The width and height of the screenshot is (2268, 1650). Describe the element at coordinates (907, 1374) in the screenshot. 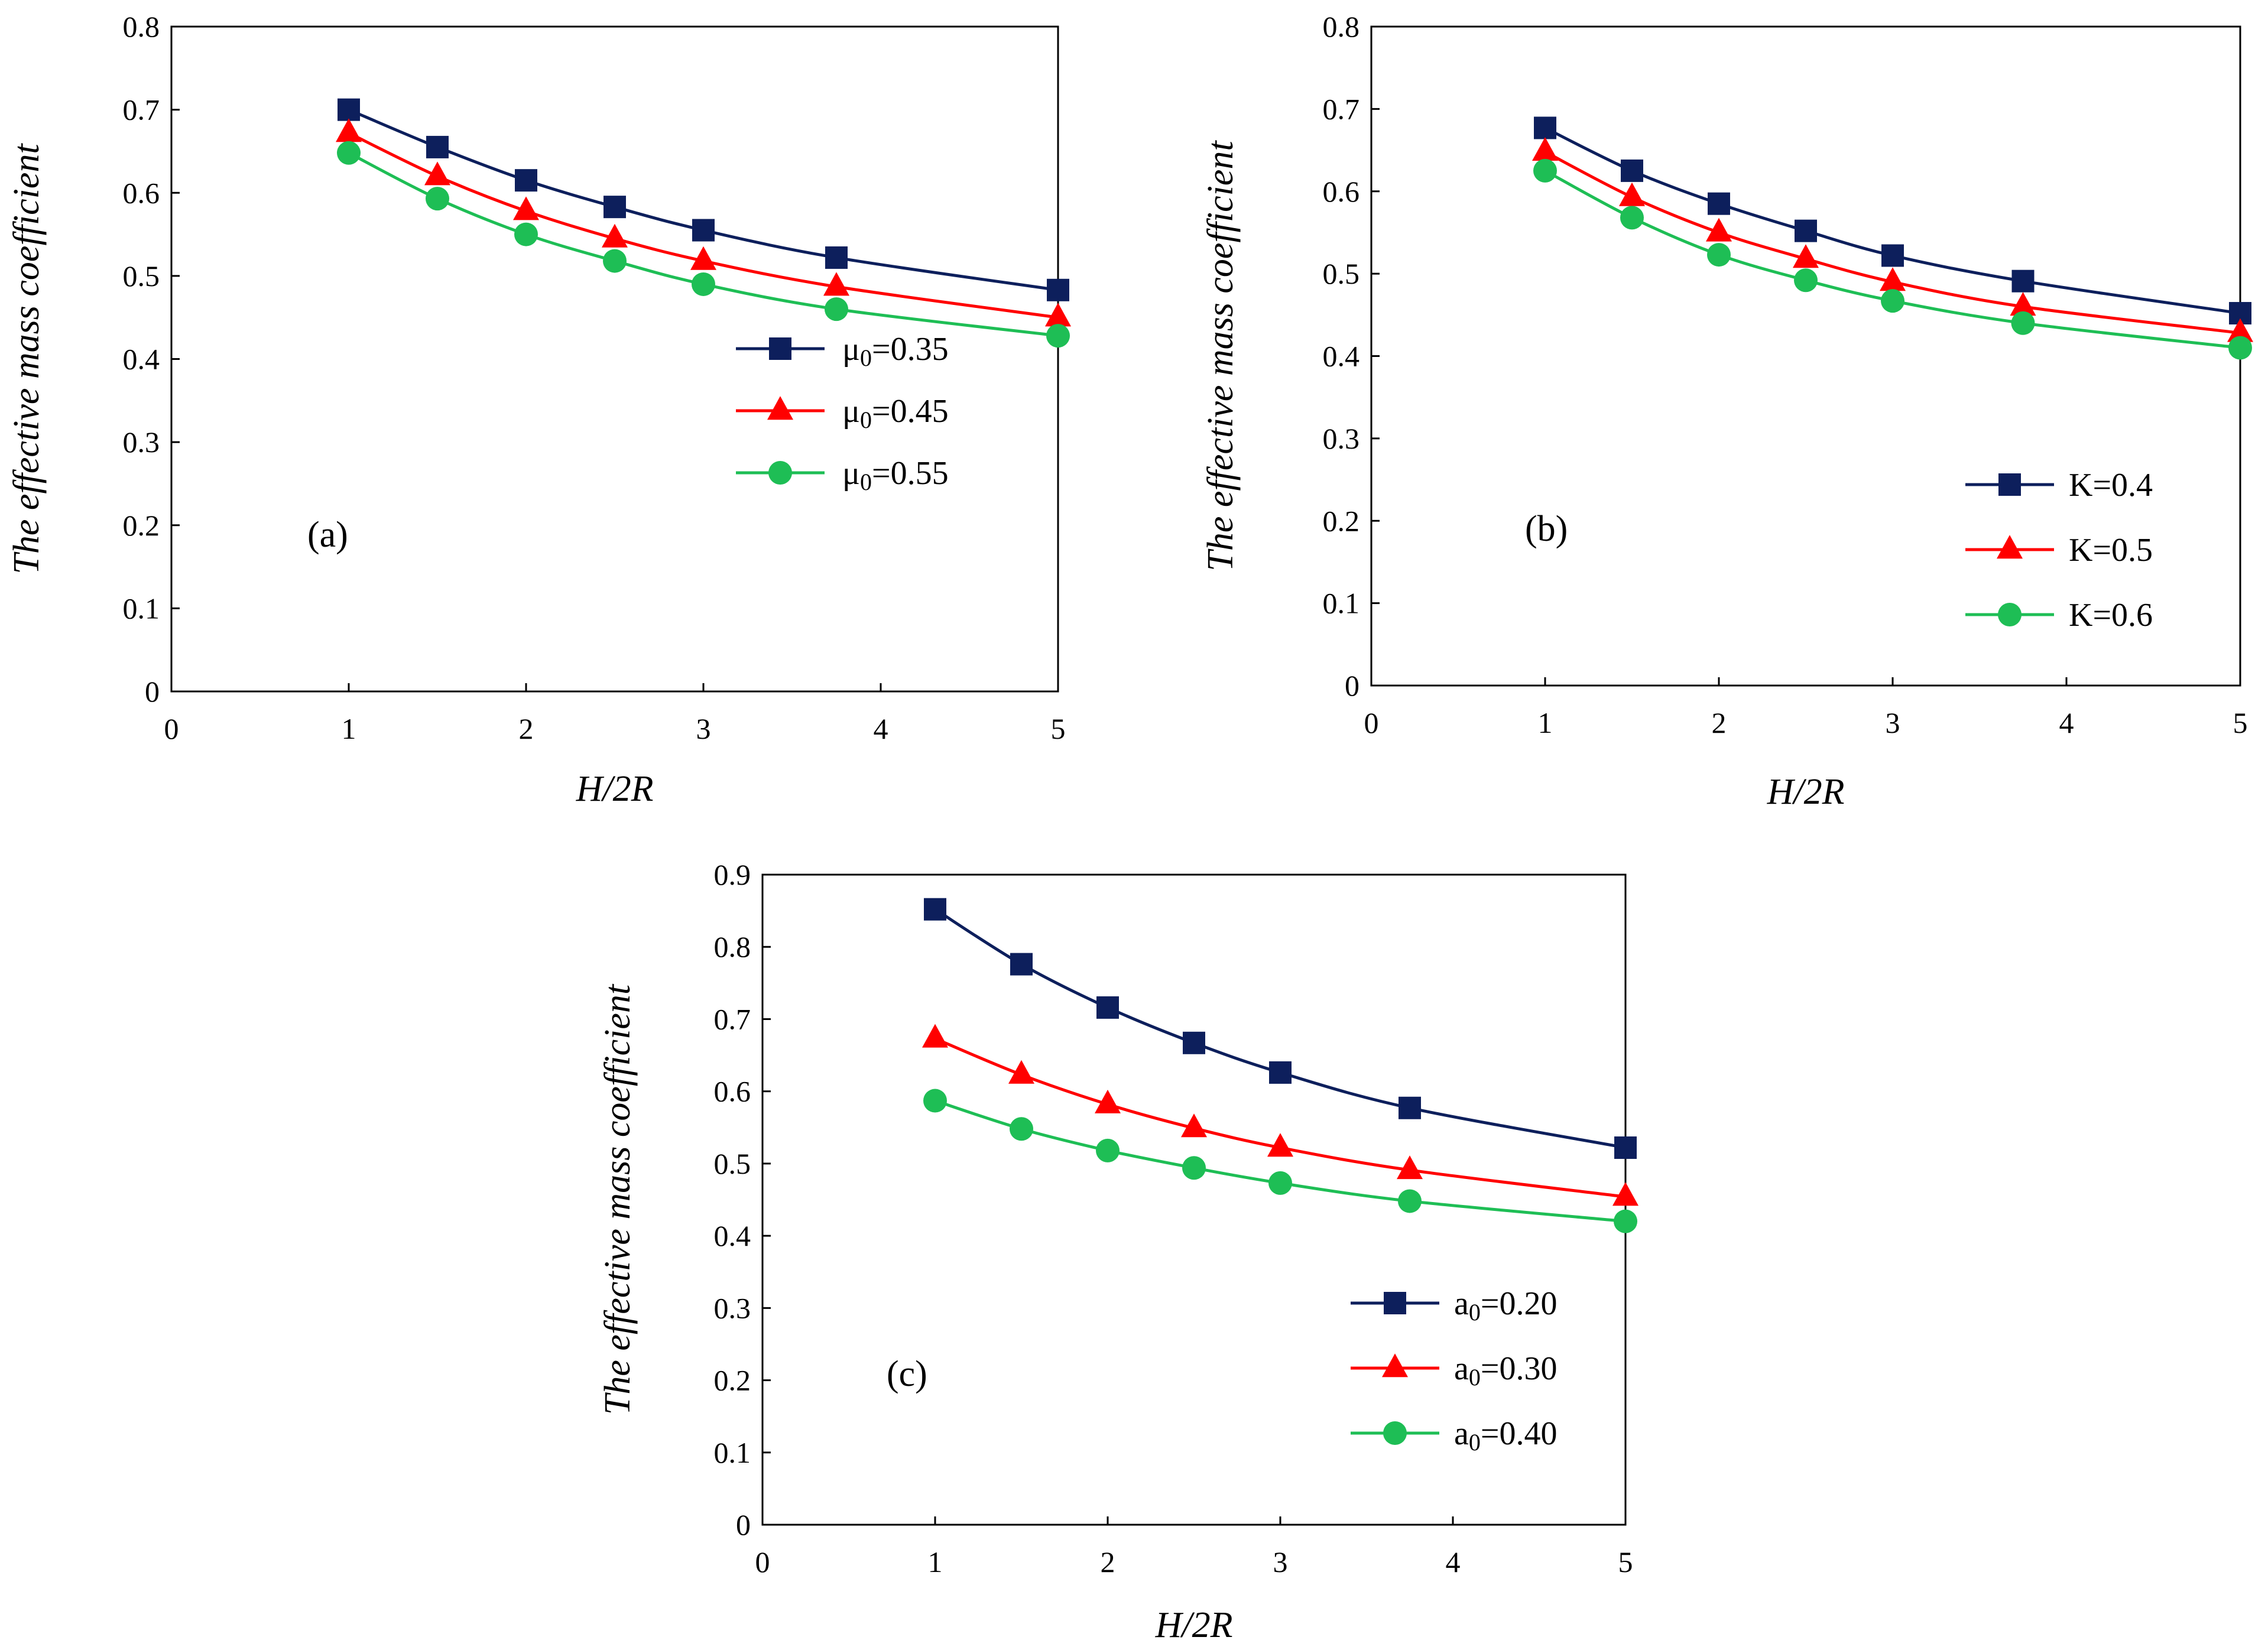

I see `panel-label: (c)` at that location.